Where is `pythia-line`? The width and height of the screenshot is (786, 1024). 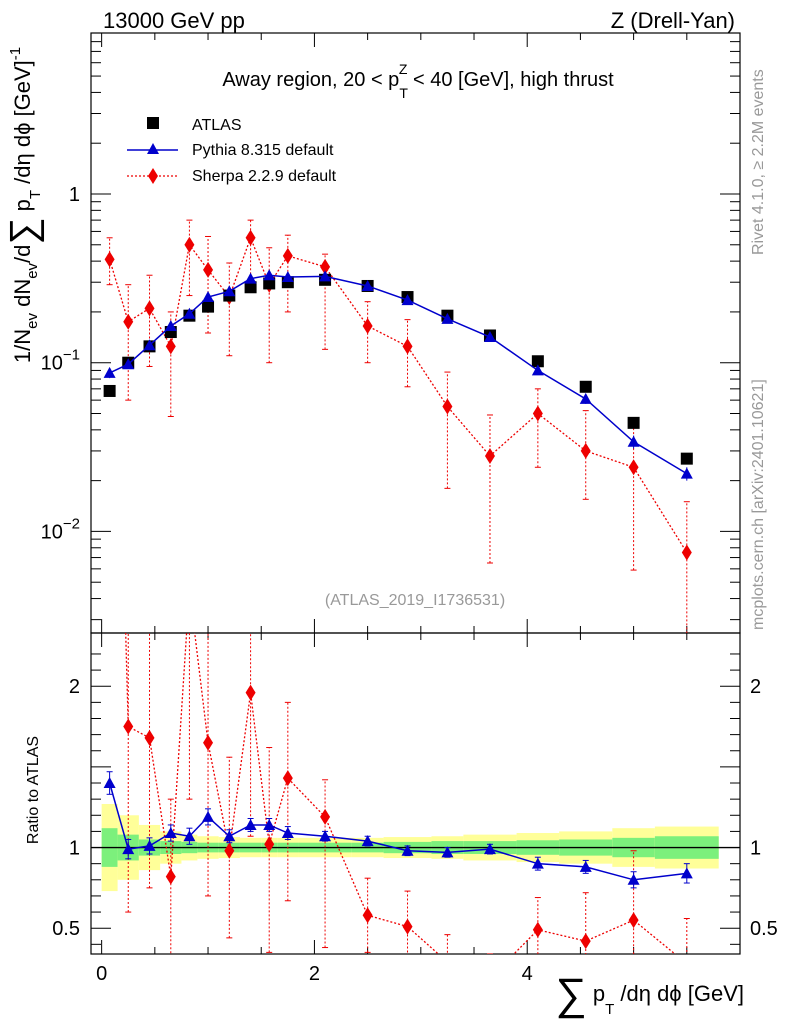 pythia-line is located at coordinates (398, 374).